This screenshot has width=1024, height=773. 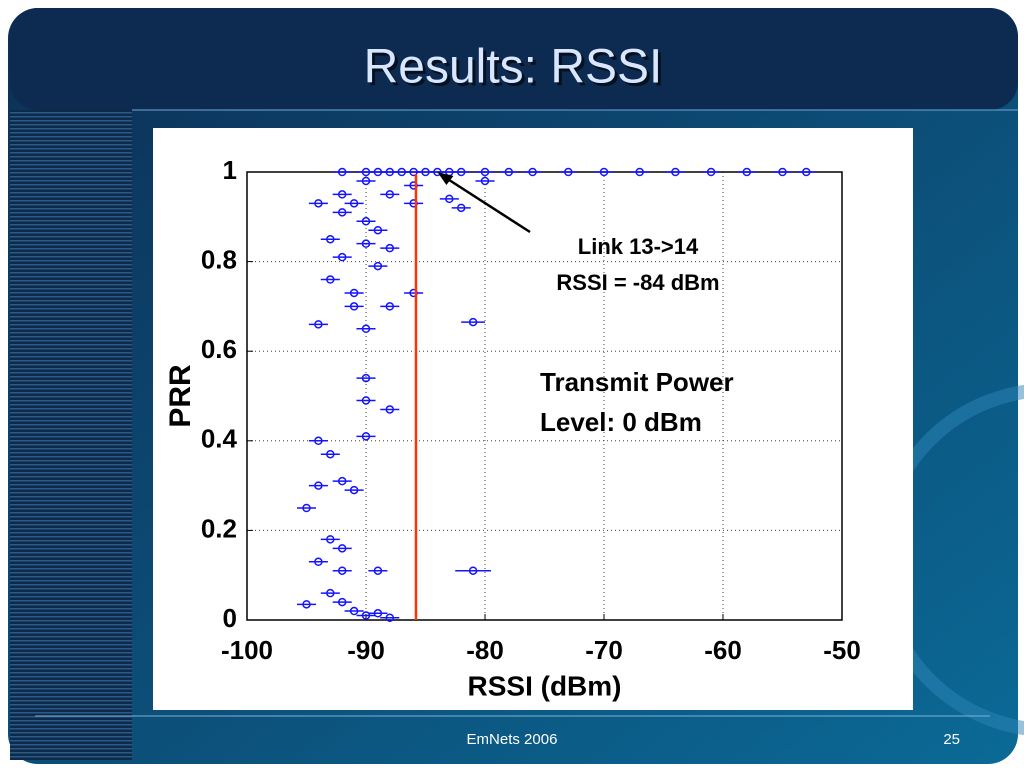 What do you see at coordinates (604, 650) in the screenshot?
I see `x-tick-label: -70` at bounding box center [604, 650].